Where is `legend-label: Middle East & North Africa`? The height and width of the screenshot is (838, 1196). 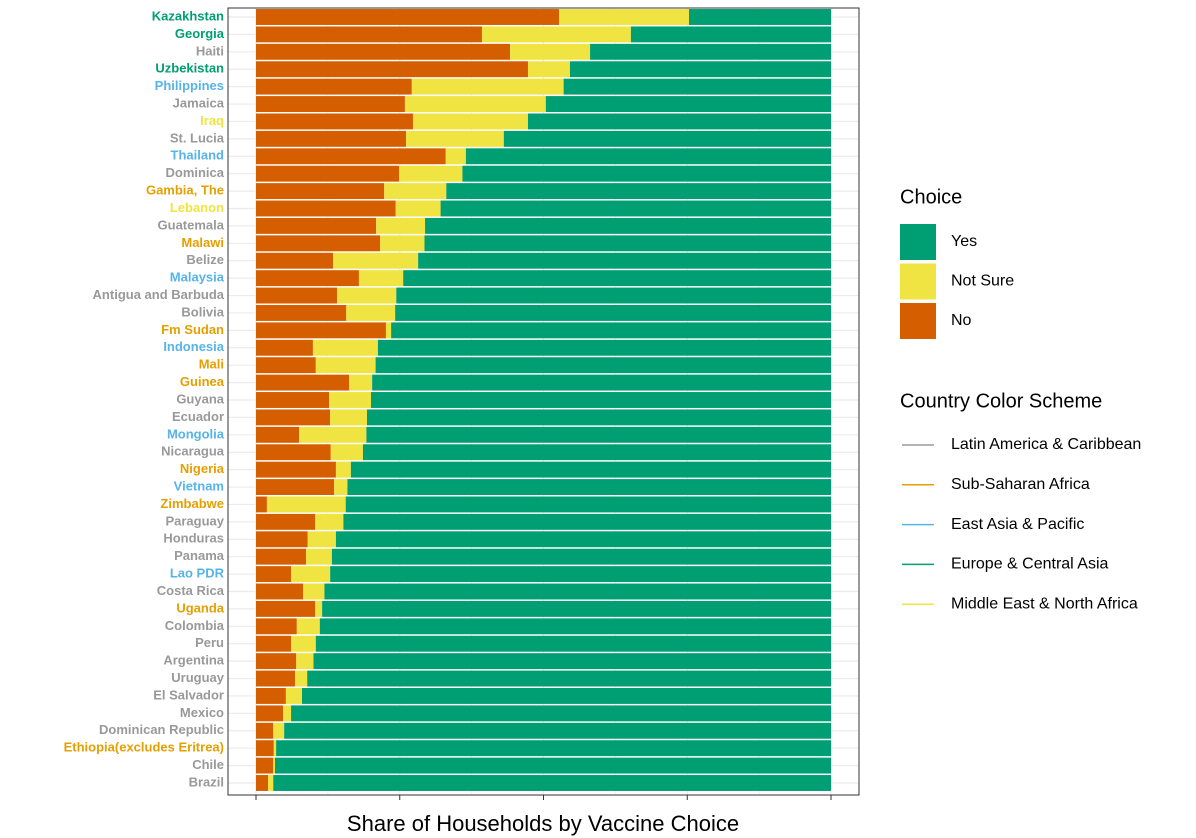 legend-label: Middle East & North Africa is located at coordinates (1044, 603).